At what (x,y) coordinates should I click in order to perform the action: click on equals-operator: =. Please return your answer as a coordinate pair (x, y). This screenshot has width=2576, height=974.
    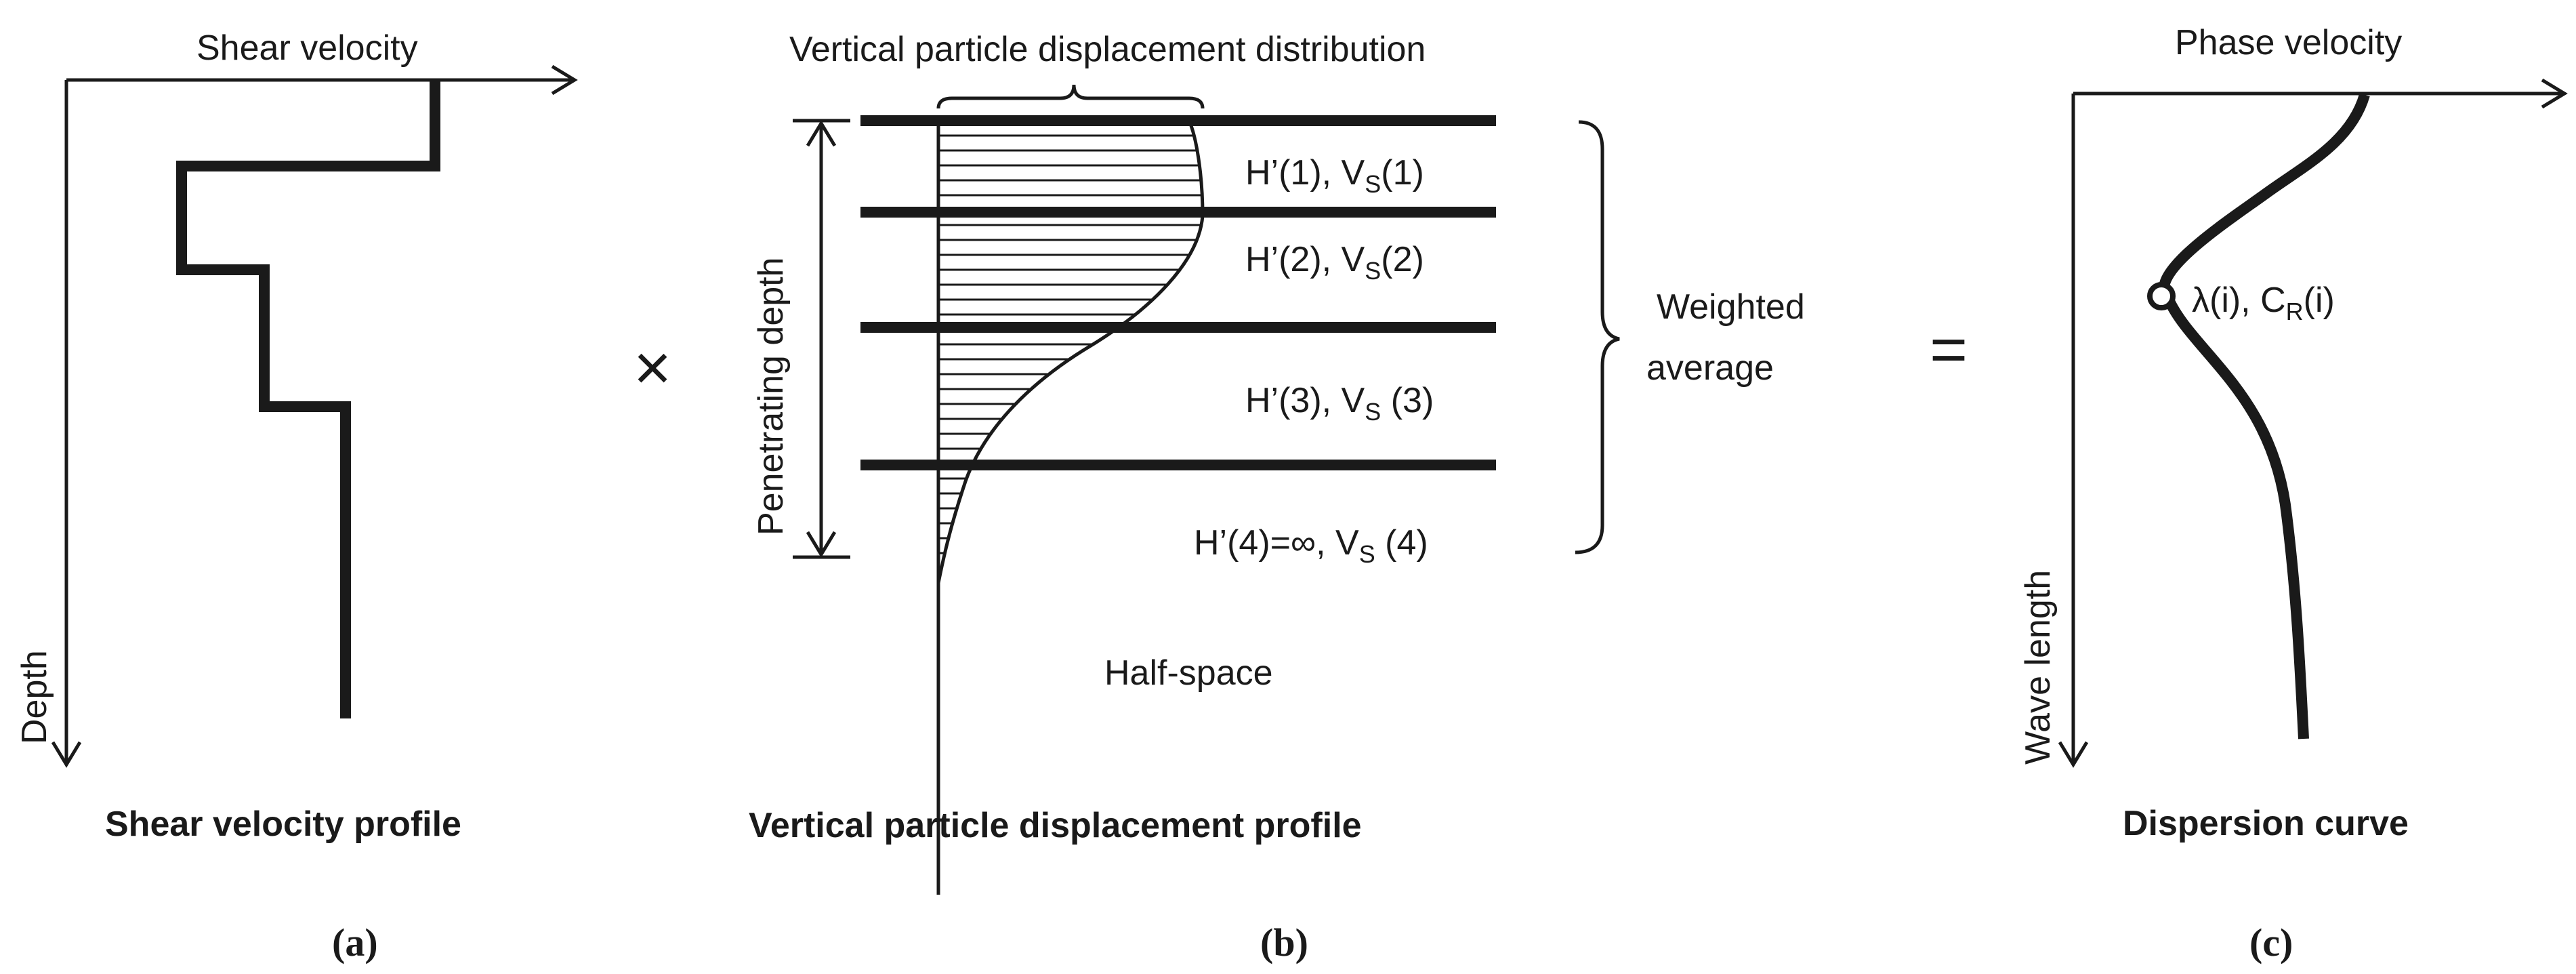
    Looking at the image, I should click on (1949, 349).